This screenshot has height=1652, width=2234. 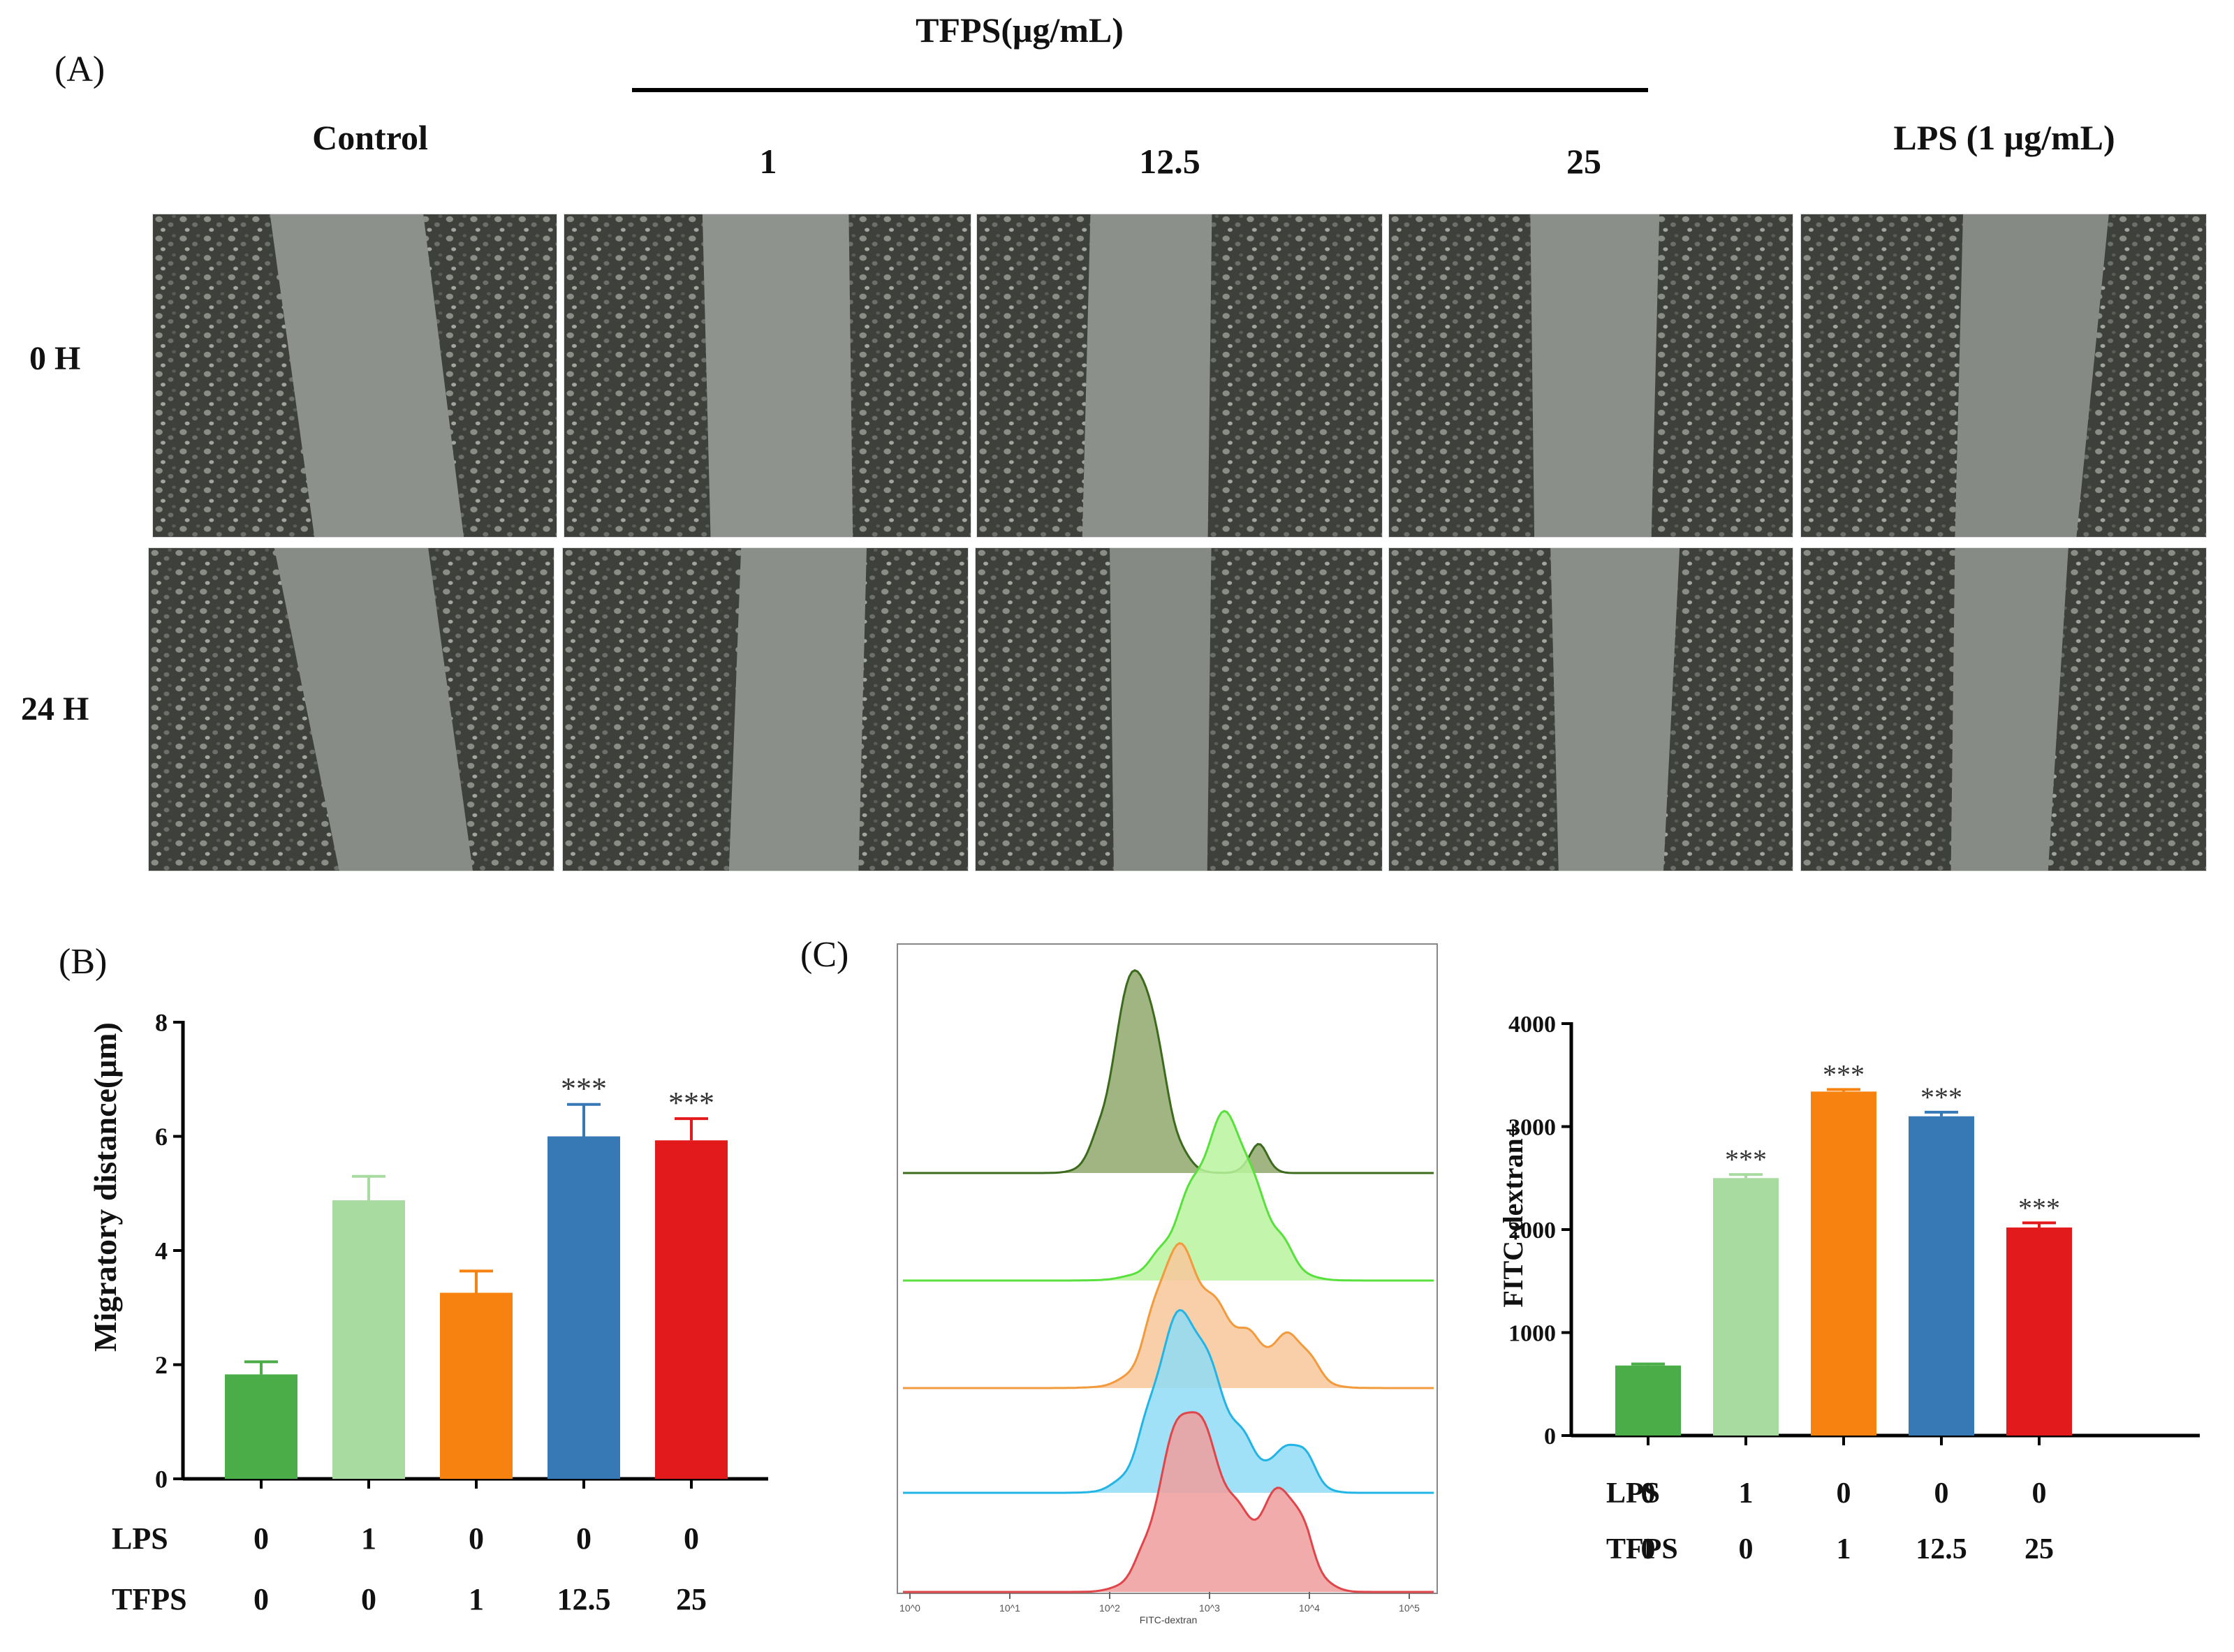 What do you see at coordinates (1532, 1025) in the screenshot?
I see `y-tick-label-4: 4000` at bounding box center [1532, 1025].